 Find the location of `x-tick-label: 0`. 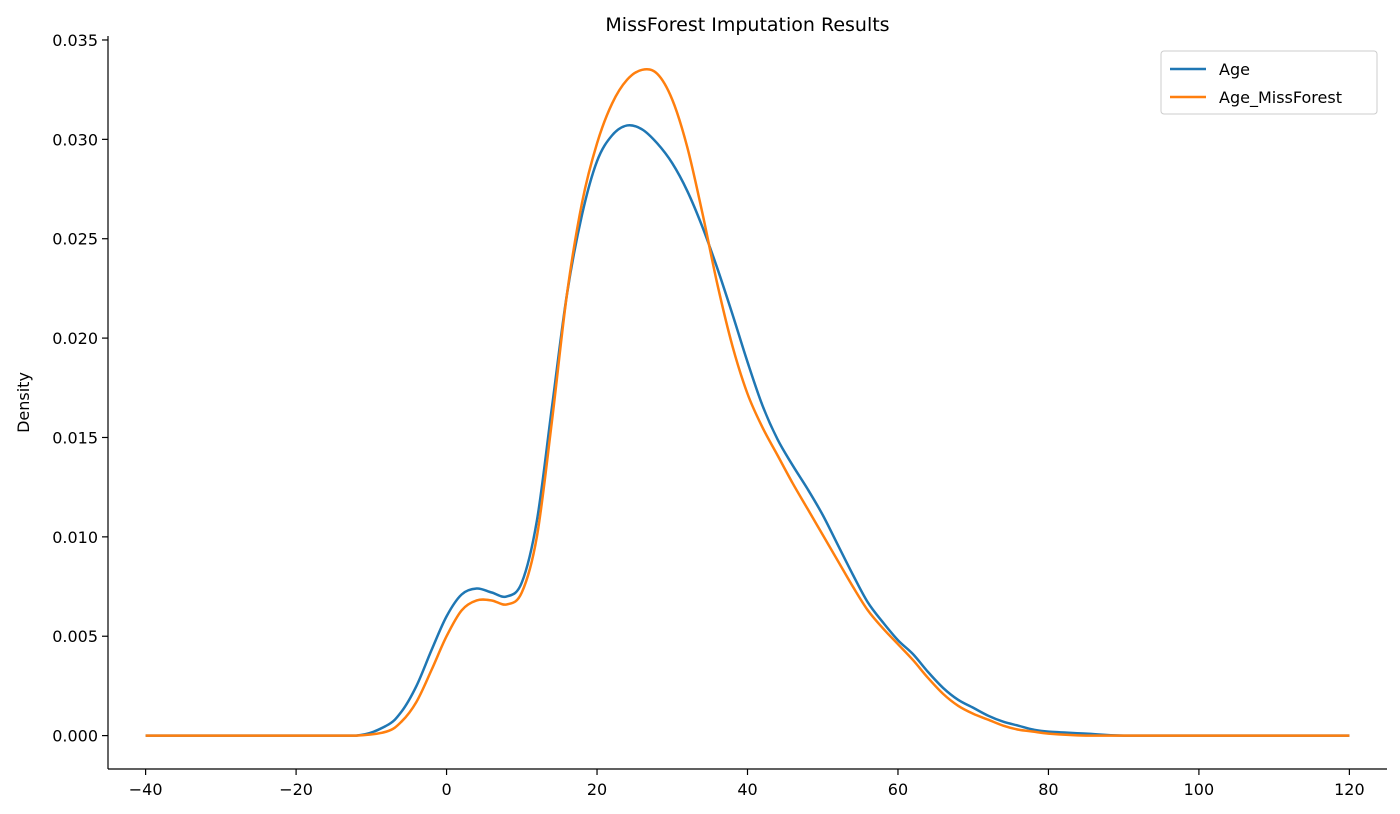

x-tick-label: 0 is located at coordinates (446, 789).